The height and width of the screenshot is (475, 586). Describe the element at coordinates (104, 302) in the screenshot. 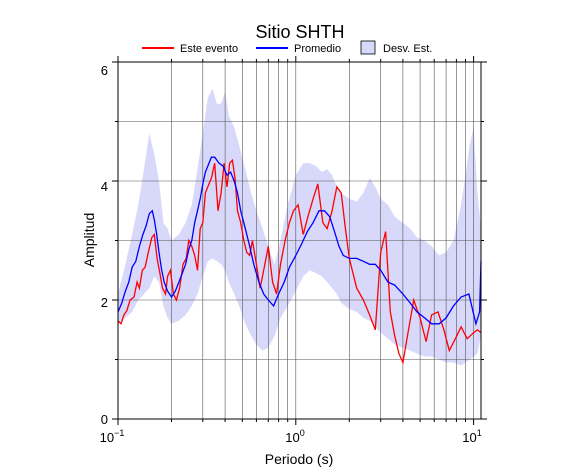

I see `y-tick-label: 2` at that location.